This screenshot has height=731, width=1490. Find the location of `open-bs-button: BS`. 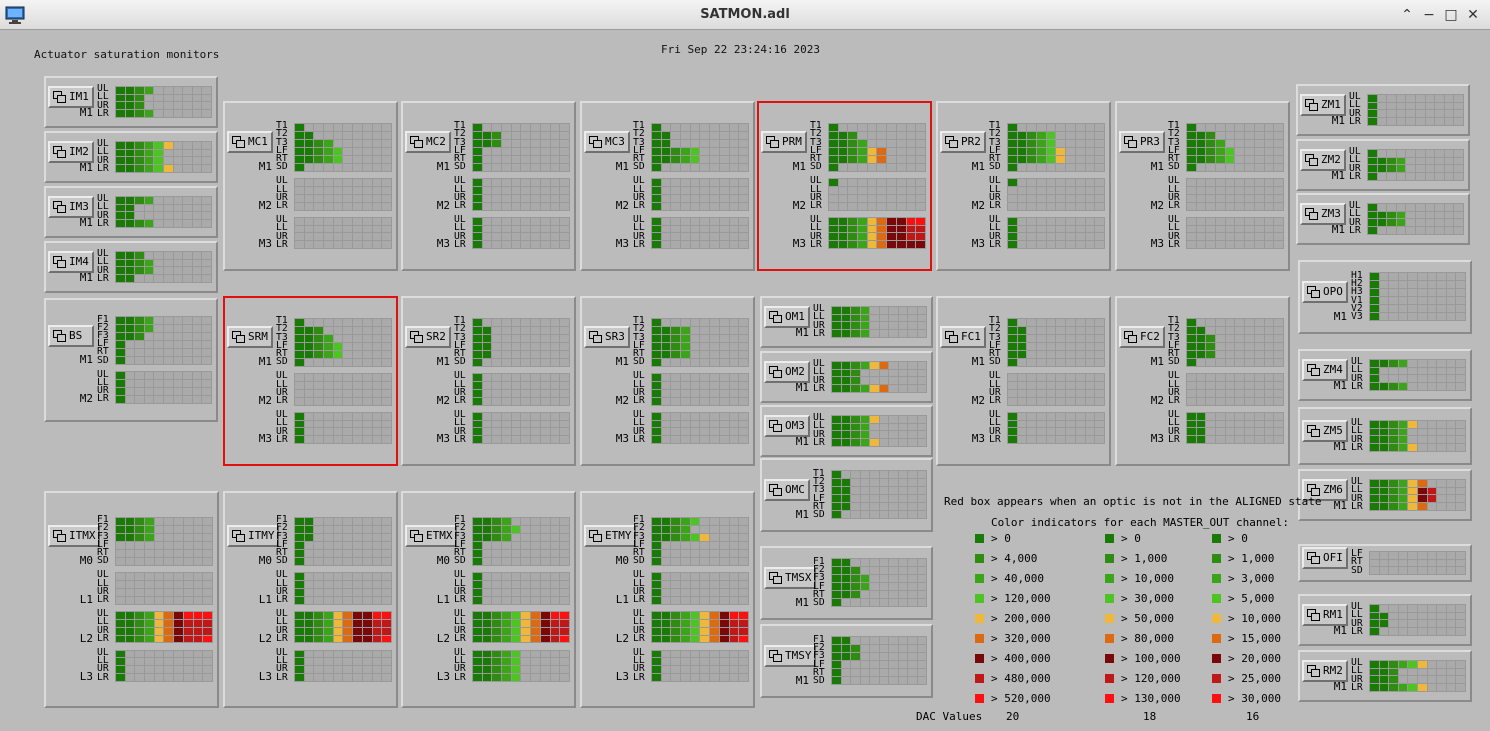

open-bs-button: BS is located at coordinates (71, 335).